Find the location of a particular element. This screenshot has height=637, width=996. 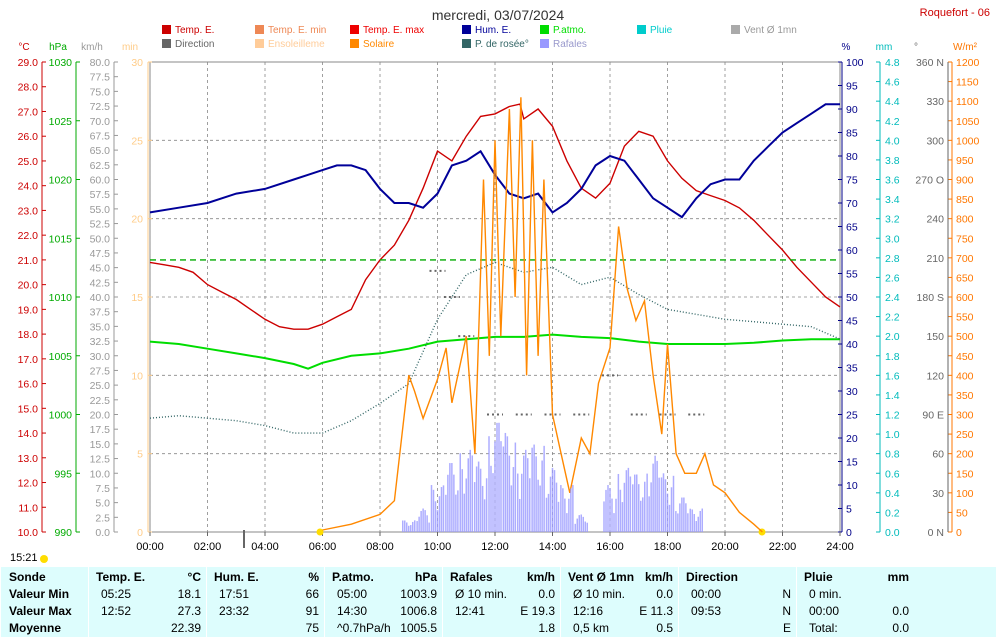

tick-label-rain: 2.4 is located at coordinates (892, 298).